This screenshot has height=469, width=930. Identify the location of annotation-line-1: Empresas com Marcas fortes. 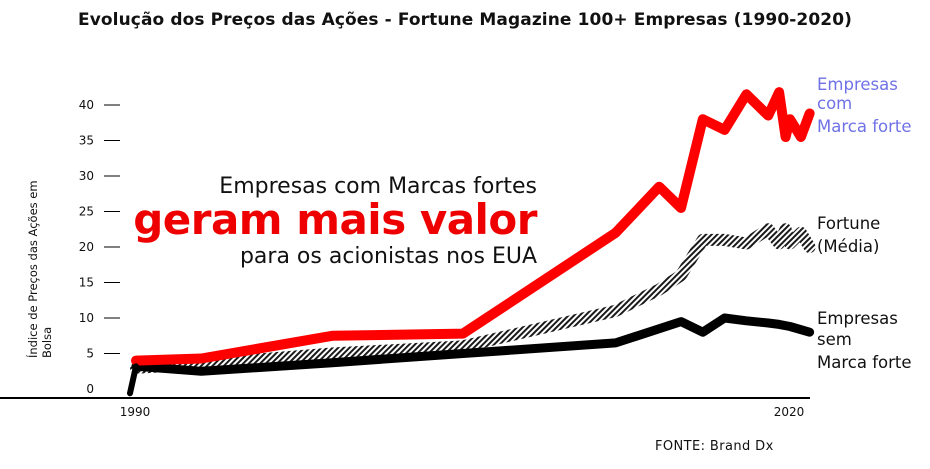
(378, 186).